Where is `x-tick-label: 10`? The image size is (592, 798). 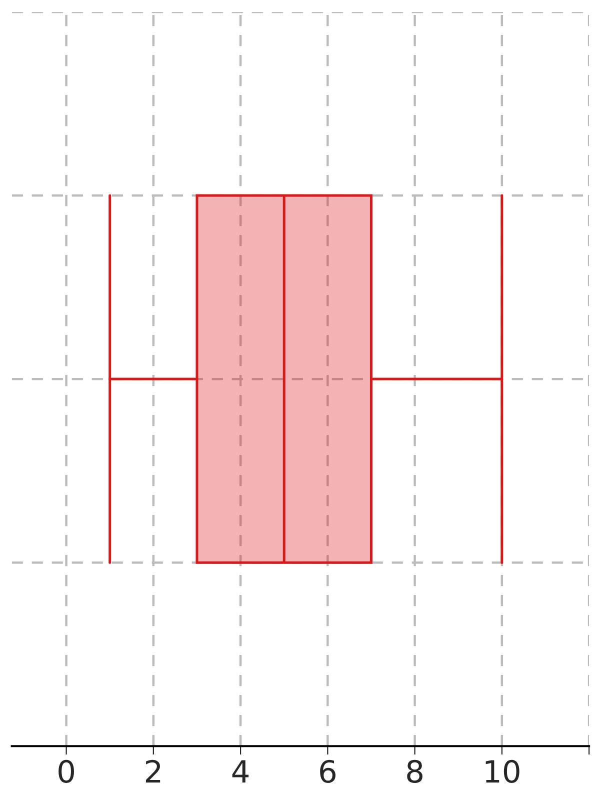
x-tick-label: 10 is located at coordinates (503, 771).